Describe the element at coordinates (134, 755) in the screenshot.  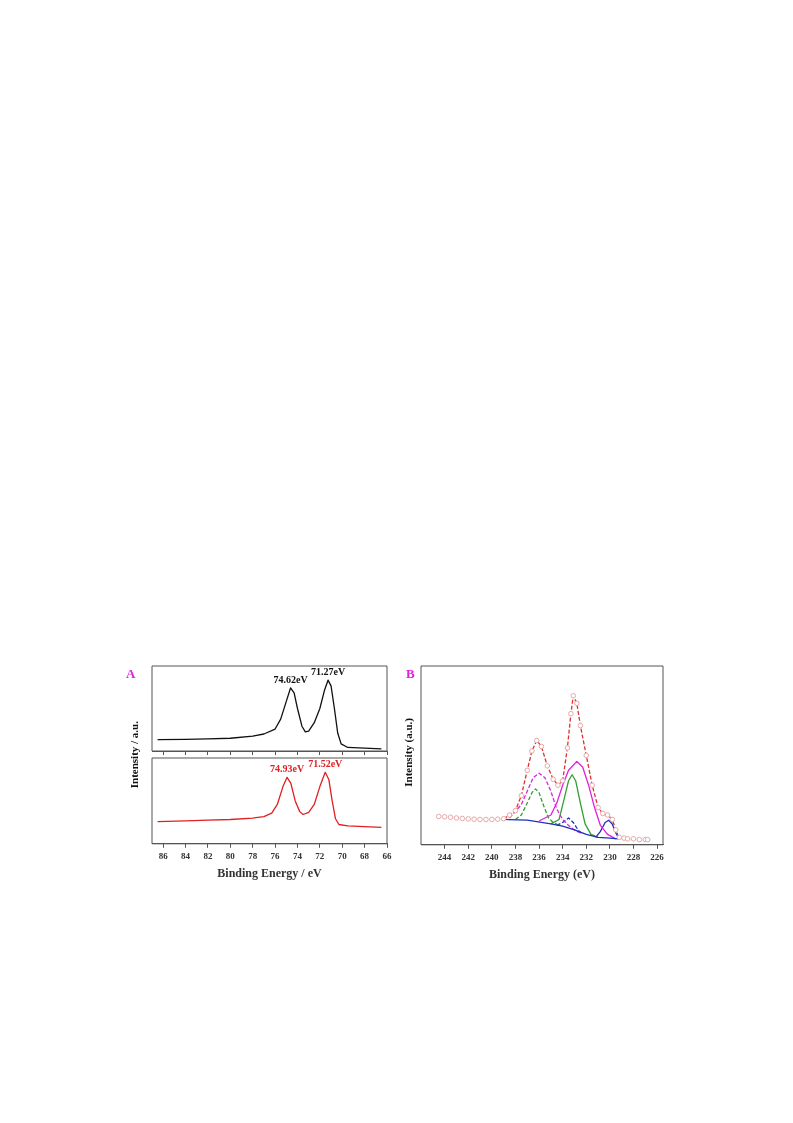
I see `y-axis-title: Intensity / a.u.` at that location.